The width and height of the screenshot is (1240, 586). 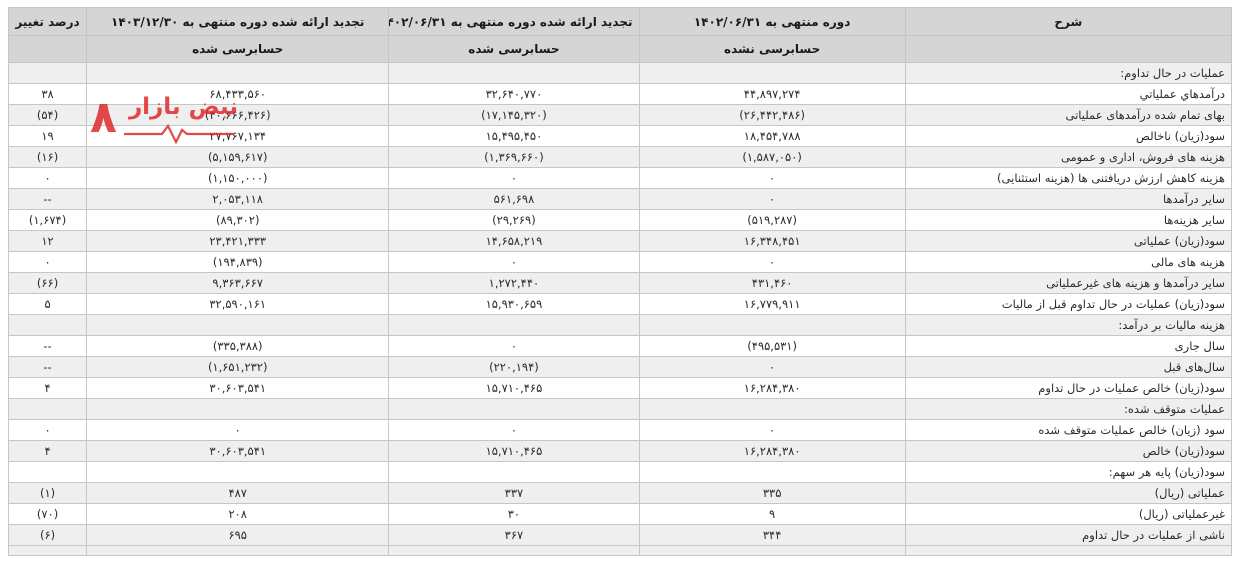 I want to click on value-period-unaudited: (۲۶,۴۴۲,۴۸۶), so click(x=772, y=115).